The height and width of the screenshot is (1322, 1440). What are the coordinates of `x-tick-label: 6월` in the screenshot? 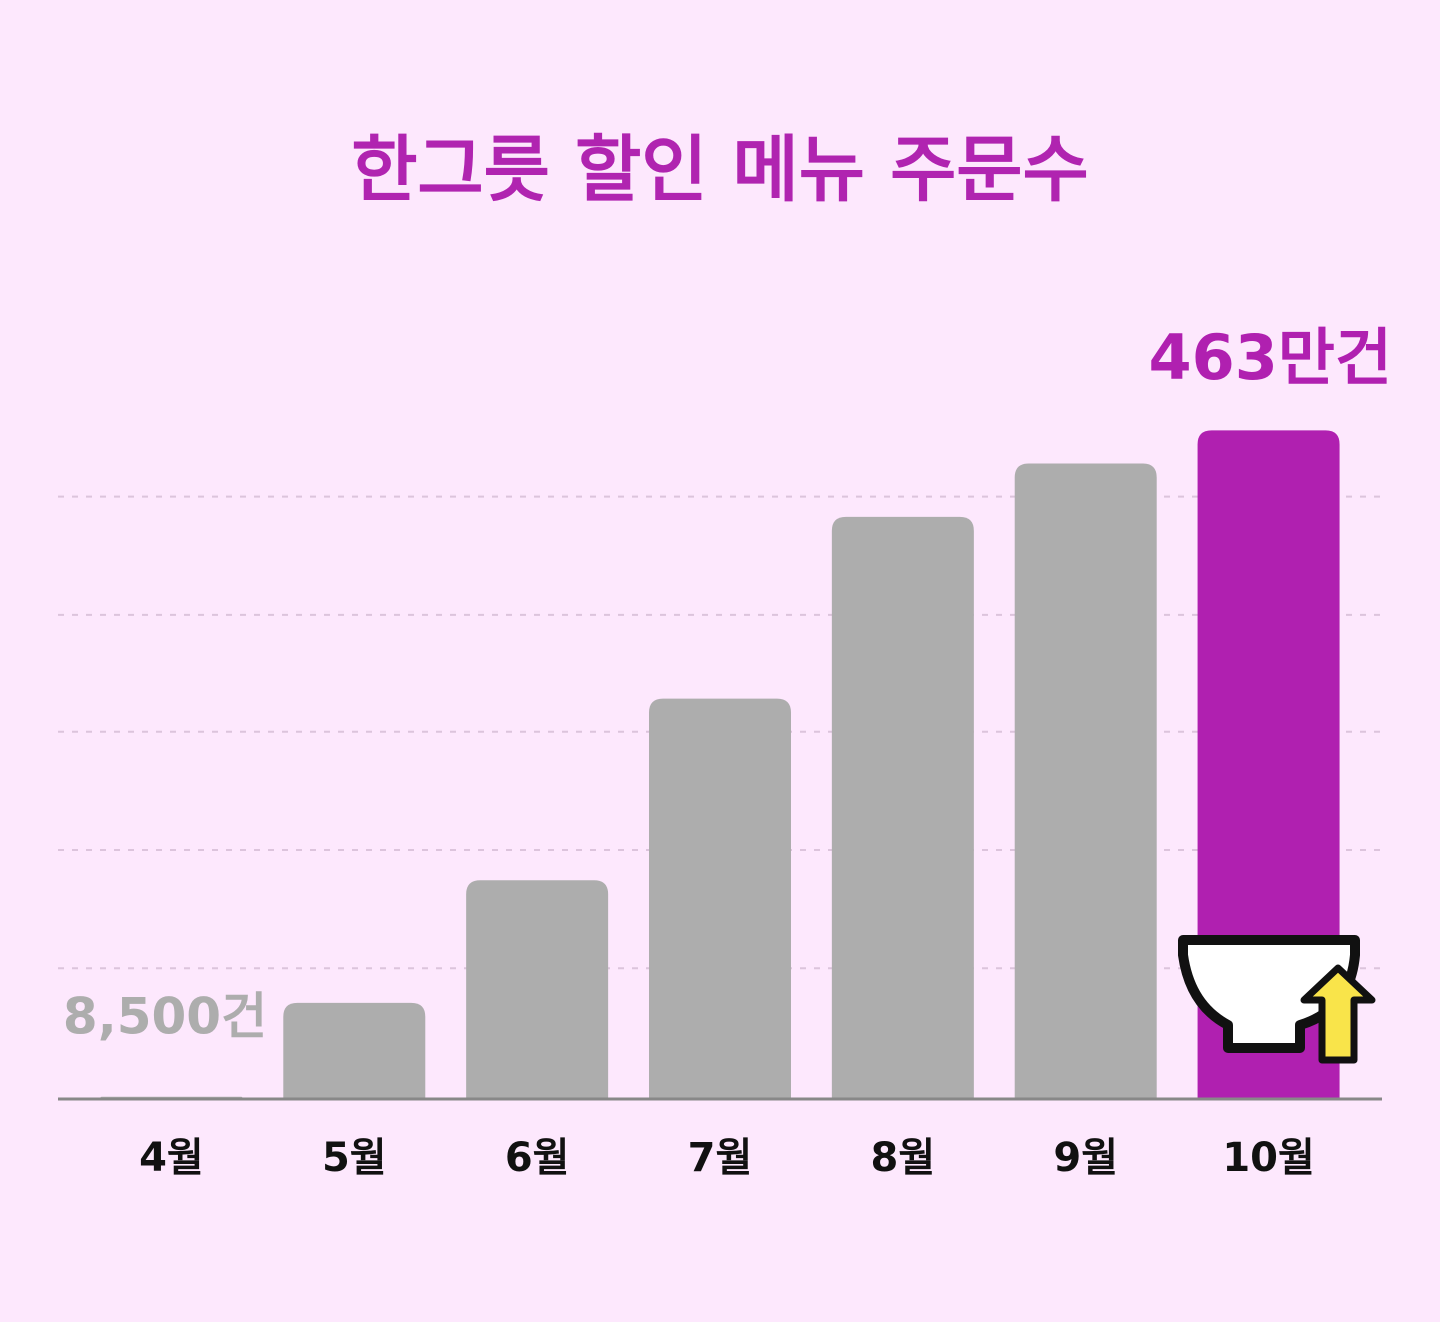 It's located at (537, 1158).